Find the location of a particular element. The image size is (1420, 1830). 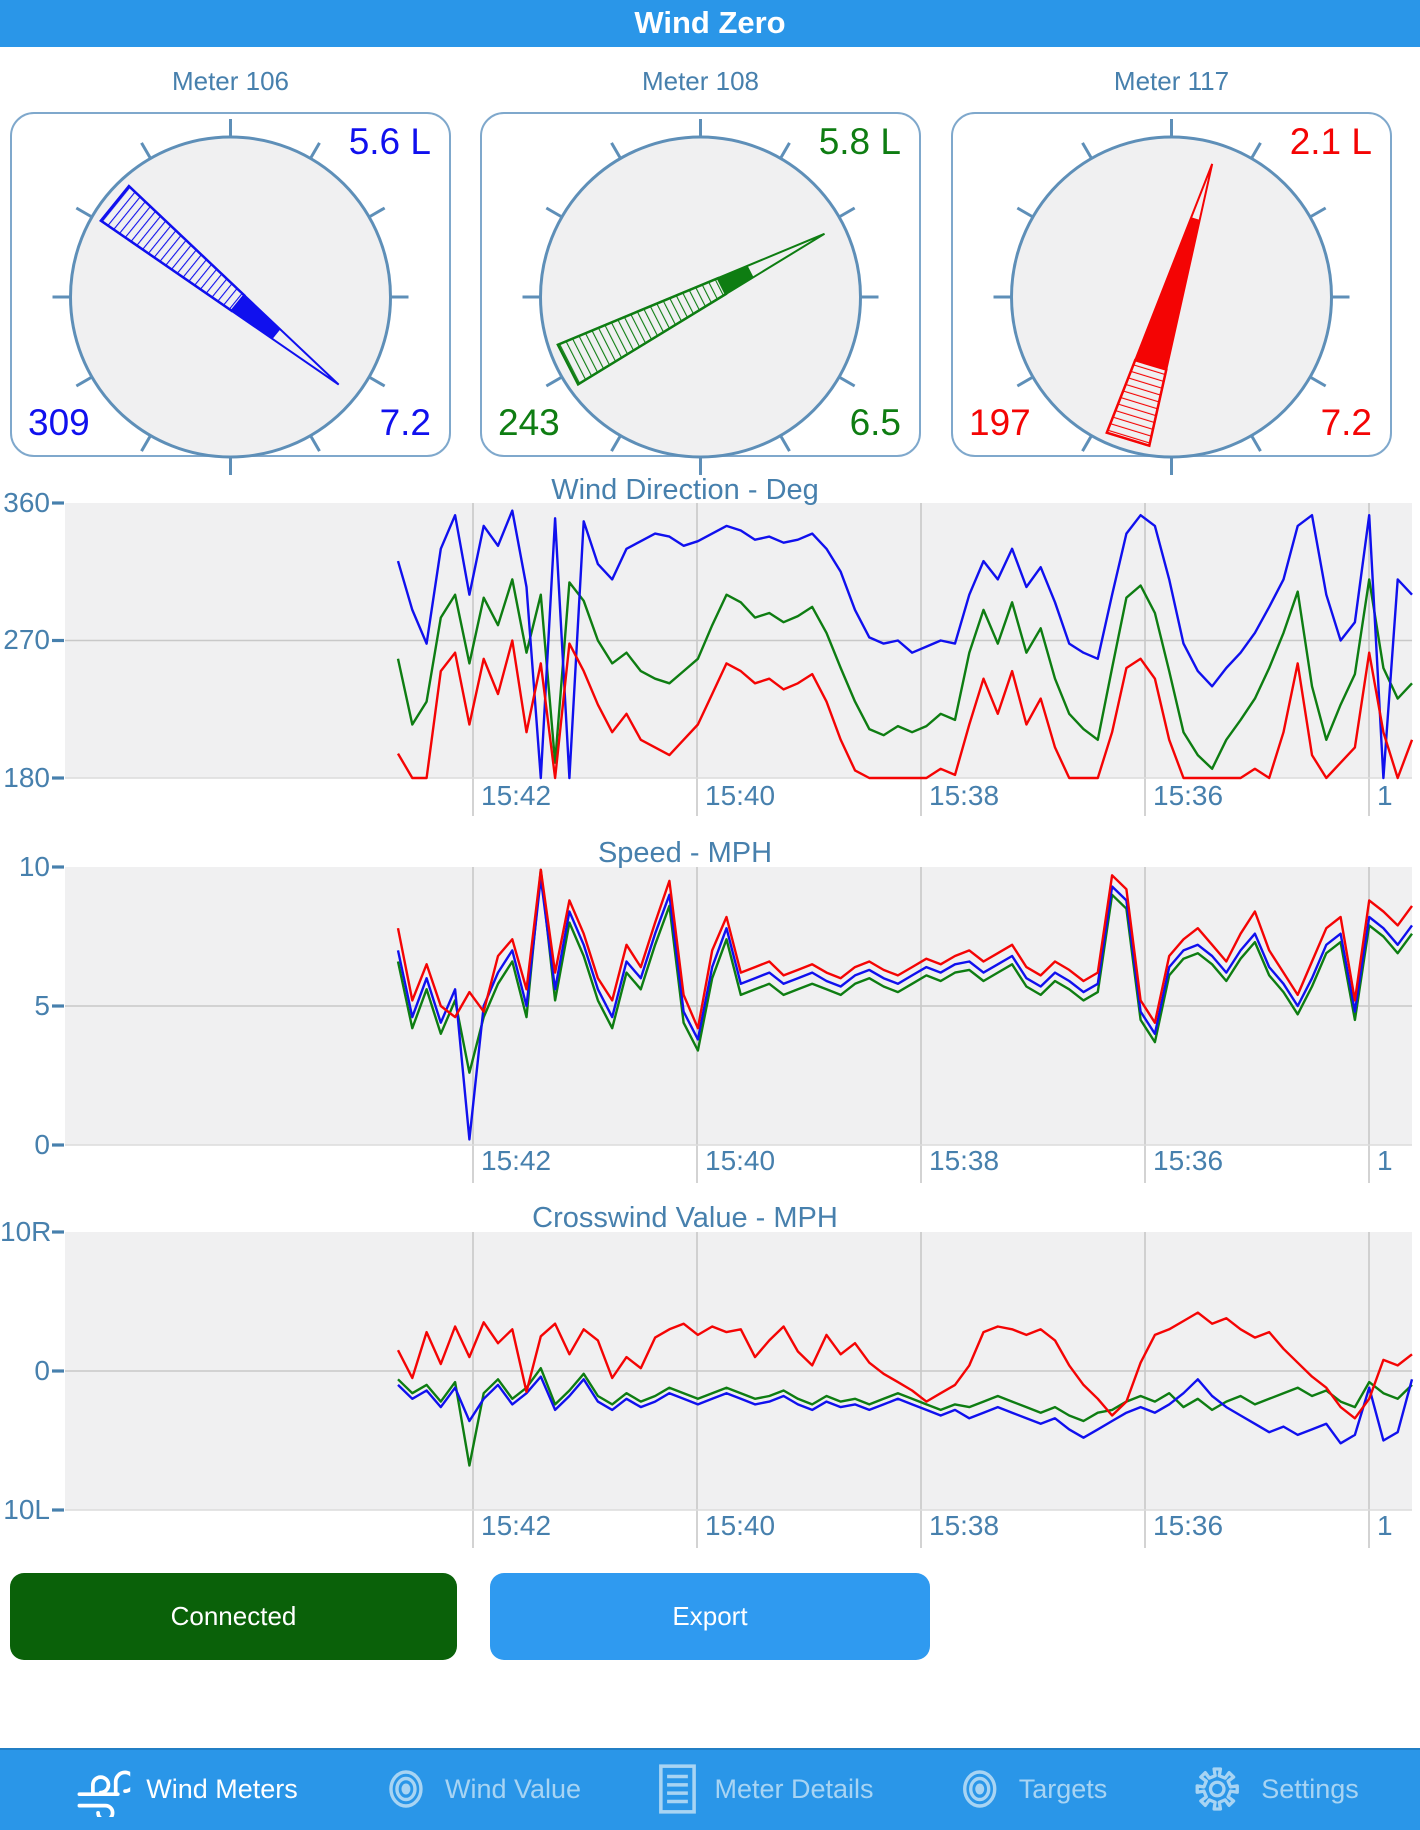

meter-panel-108: Meter 108 5.8 L 243 6.5 is located at coordinates (700, 270).